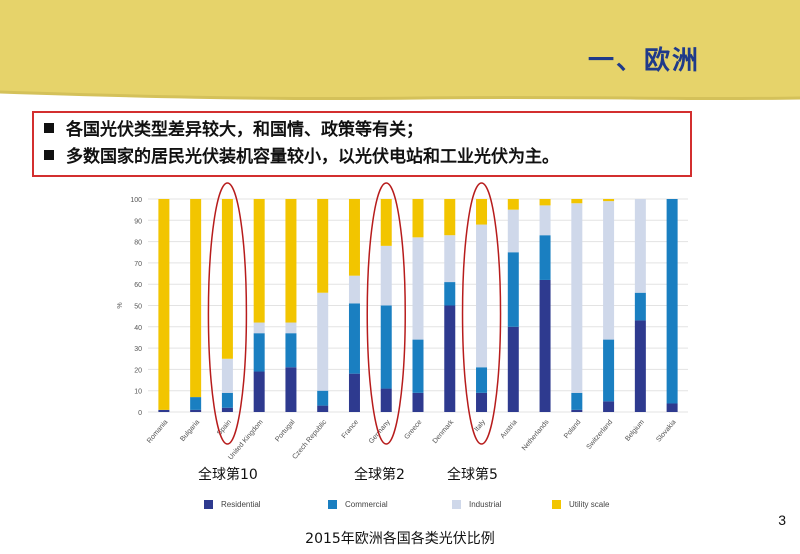 The height and width of the screenshot is (554, 800). I want to click on rank-label-germany: 全球第2, so click(379, 475).